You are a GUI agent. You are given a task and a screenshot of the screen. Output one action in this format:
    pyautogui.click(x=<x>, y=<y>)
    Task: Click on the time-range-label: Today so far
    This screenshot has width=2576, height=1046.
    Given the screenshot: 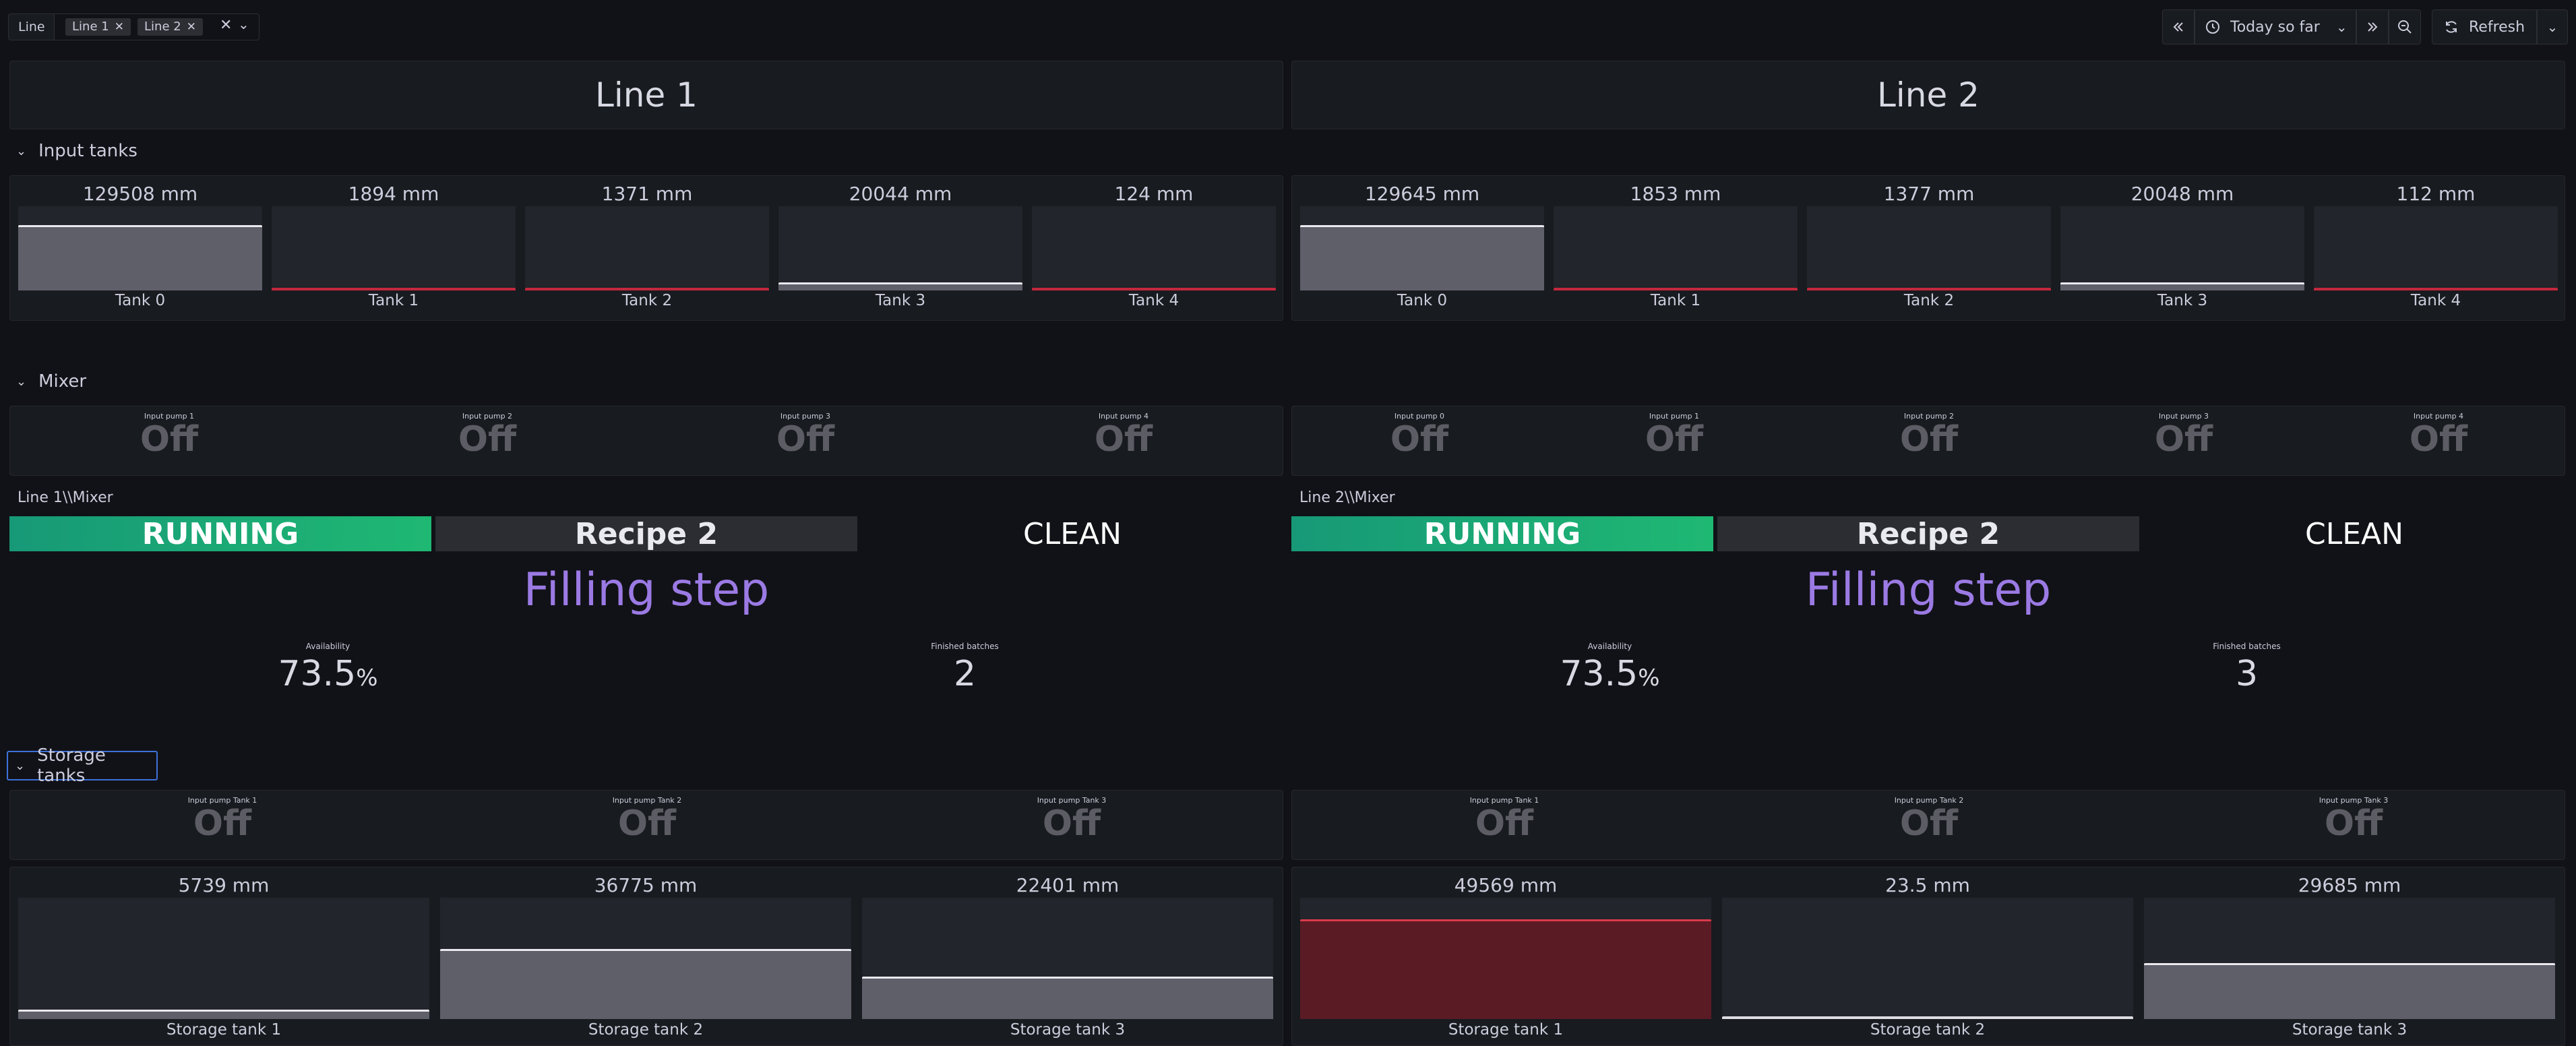 What is the action you would take?
    pyautogui.click(x=2275, y=27)
    